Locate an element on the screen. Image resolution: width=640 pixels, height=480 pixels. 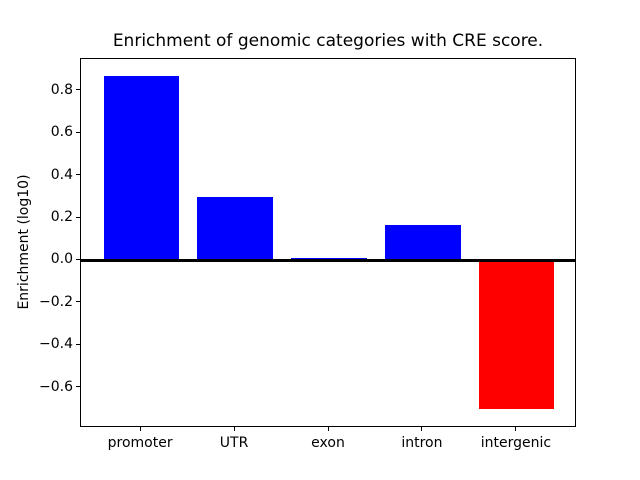
y-tick-label: −0.4 is located at coordinates (56, 344).